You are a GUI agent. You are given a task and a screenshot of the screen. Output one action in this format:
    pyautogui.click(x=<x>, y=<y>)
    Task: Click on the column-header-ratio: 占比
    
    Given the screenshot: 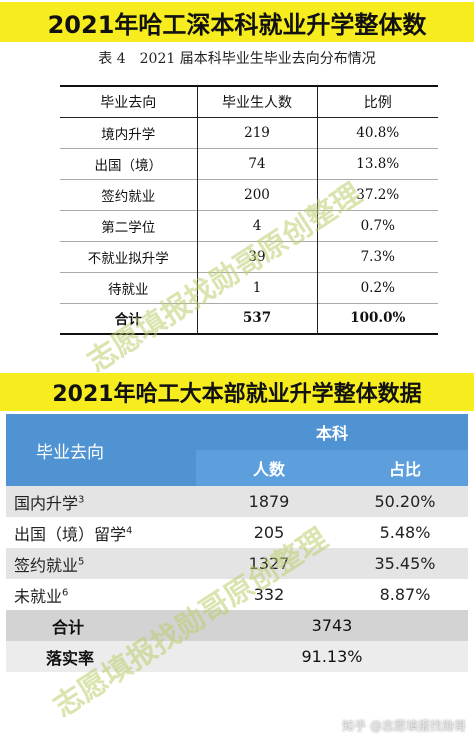 What is the action you would take?
    pyautogui.click(x=405, y=468)
    